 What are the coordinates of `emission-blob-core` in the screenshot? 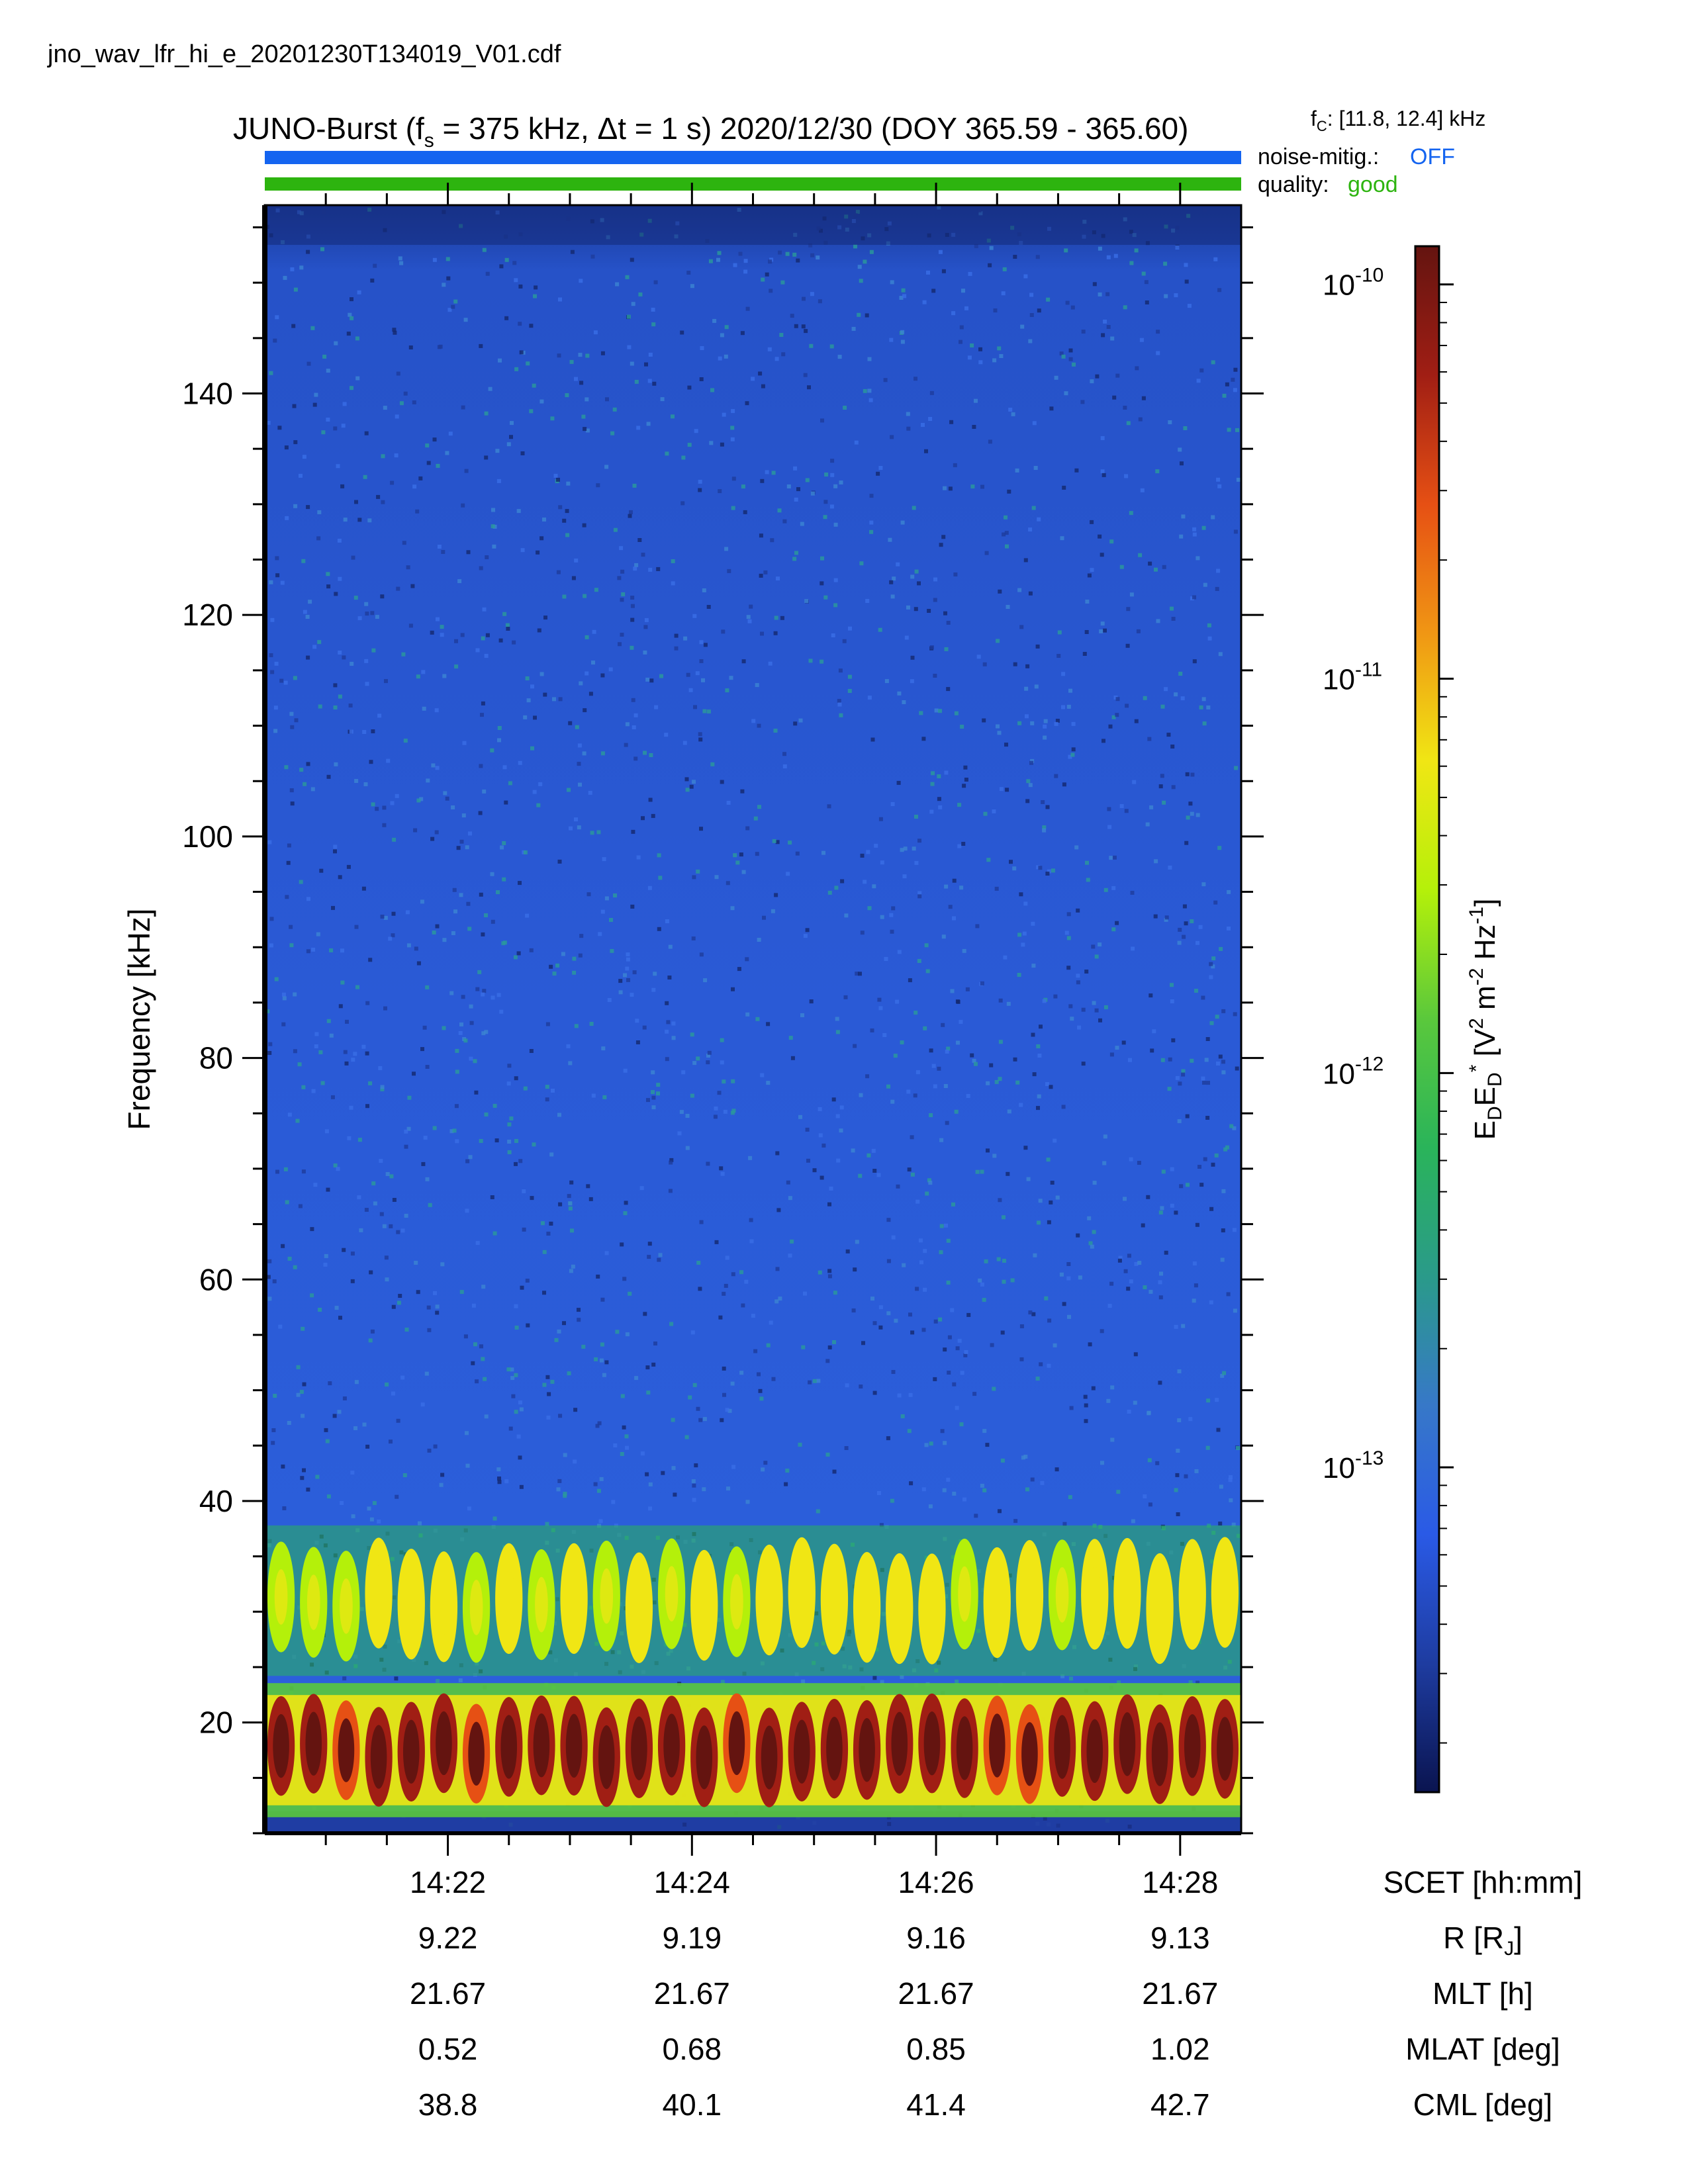 It's located at (964, 1748).